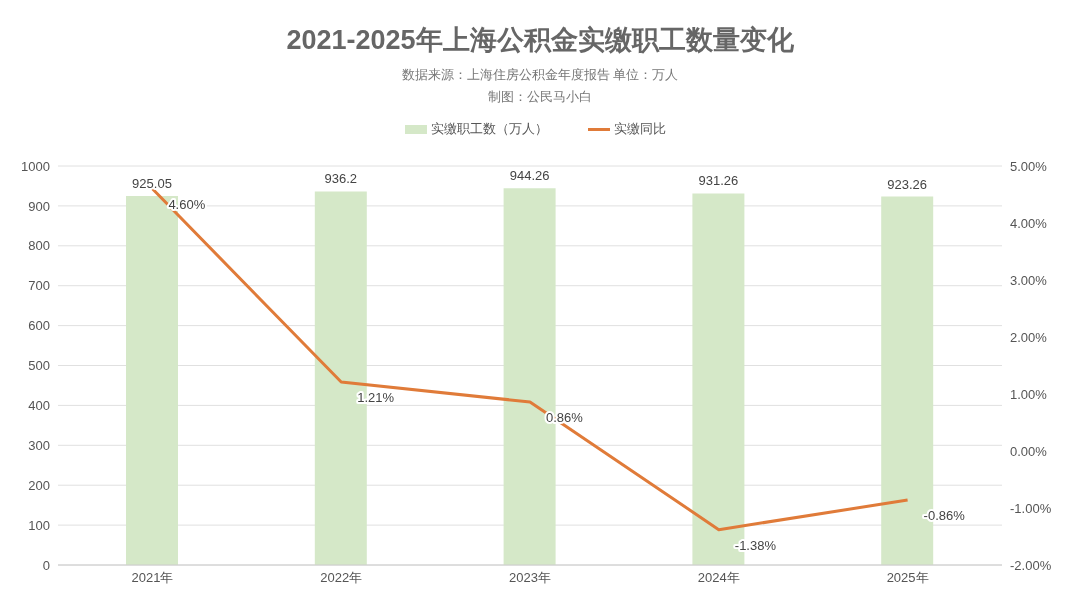 The height and width of the screenshot is (608, 1080). I want to click on y2-tick-label: 5.00%, so click(1029, 166).